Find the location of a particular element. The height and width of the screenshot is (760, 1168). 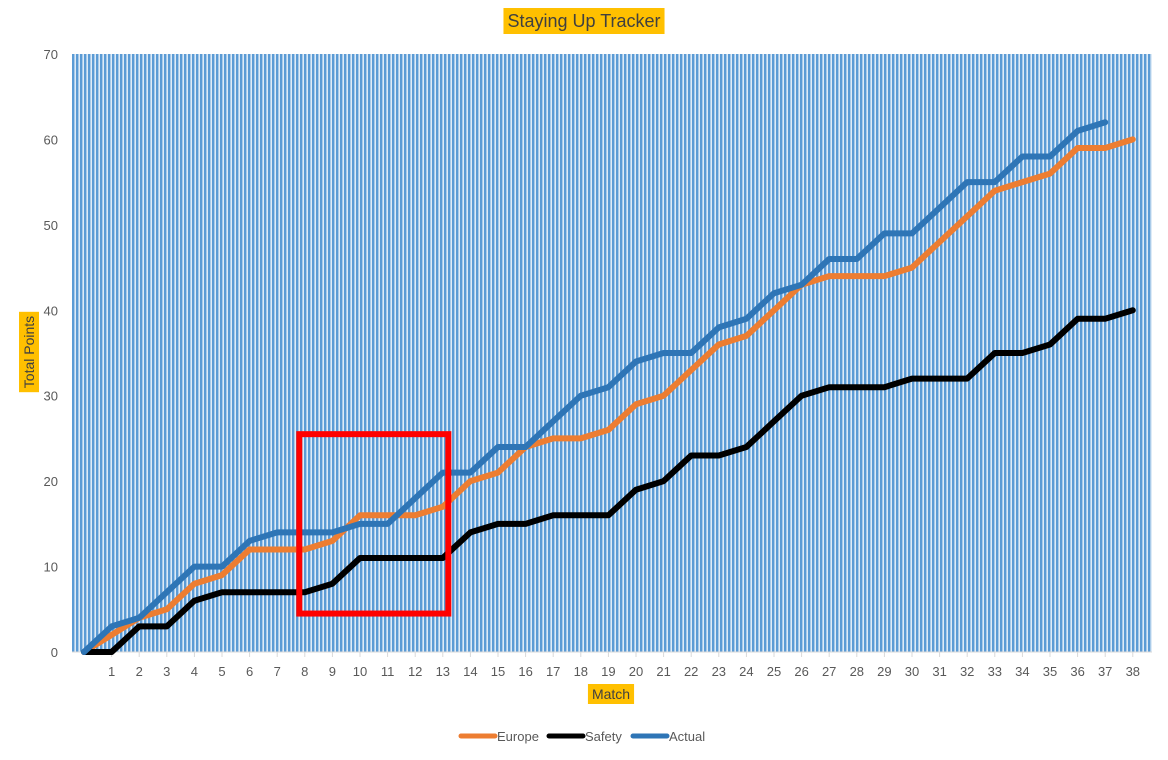

y-axis-title-background is located at coordinates (29, 352).